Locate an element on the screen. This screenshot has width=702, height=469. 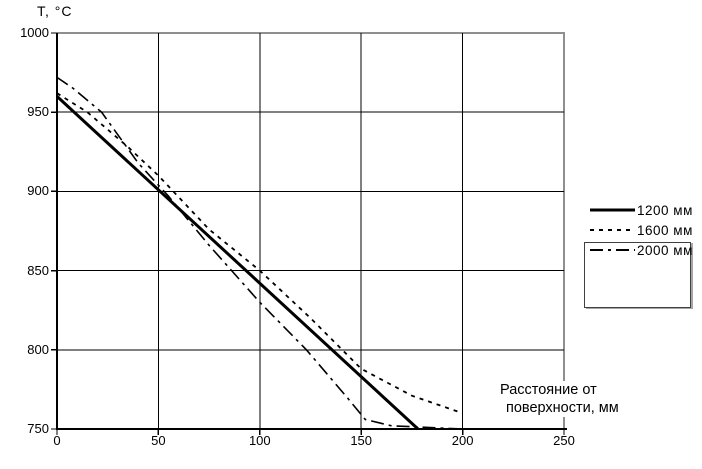
x-tick-label: 0 is located at coordinates (57, 440).